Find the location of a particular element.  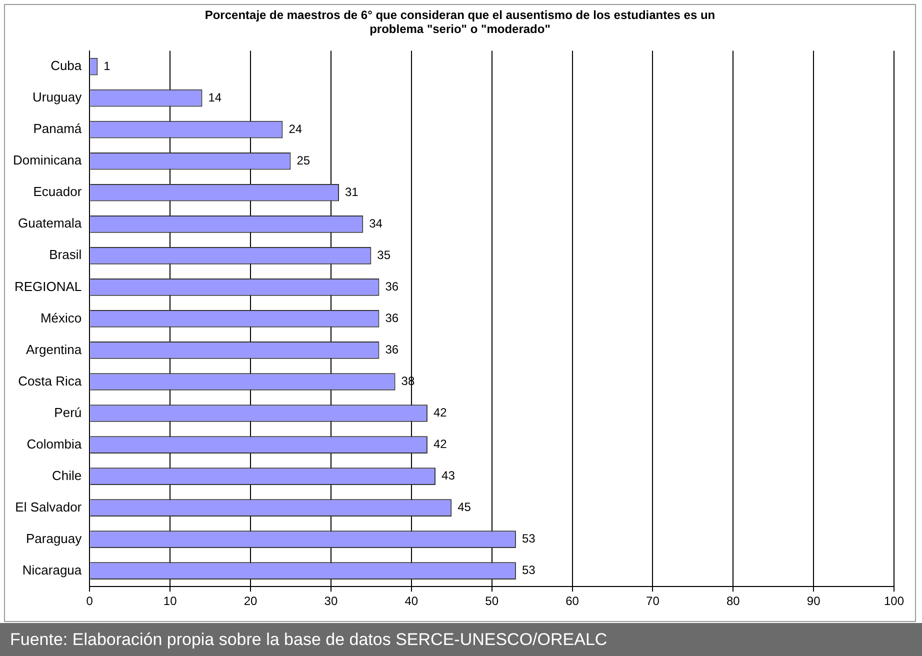

y-tick-label: Argentina is located at coordinates (54, 349).